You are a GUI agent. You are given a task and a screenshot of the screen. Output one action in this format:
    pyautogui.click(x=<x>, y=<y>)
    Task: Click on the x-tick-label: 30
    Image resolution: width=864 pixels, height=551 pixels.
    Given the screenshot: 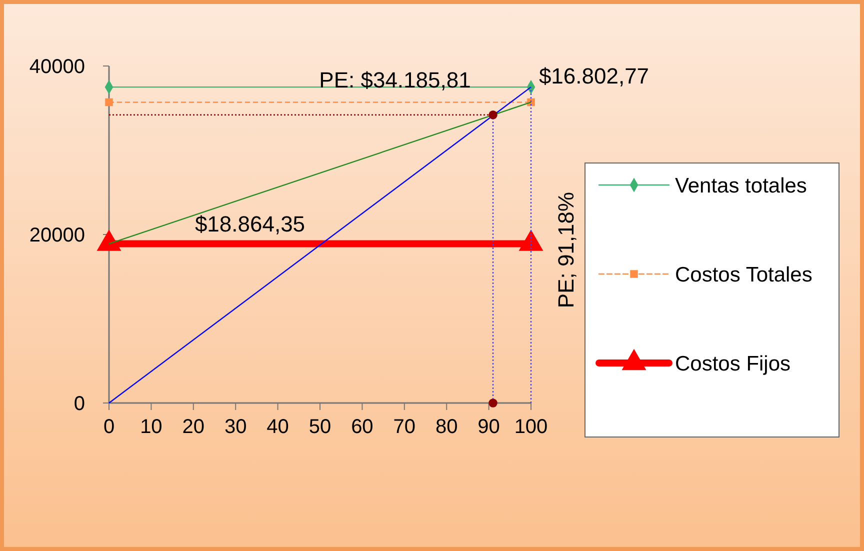 What is the action you would take?
    pyautogui.click(x=235, y=427)
    